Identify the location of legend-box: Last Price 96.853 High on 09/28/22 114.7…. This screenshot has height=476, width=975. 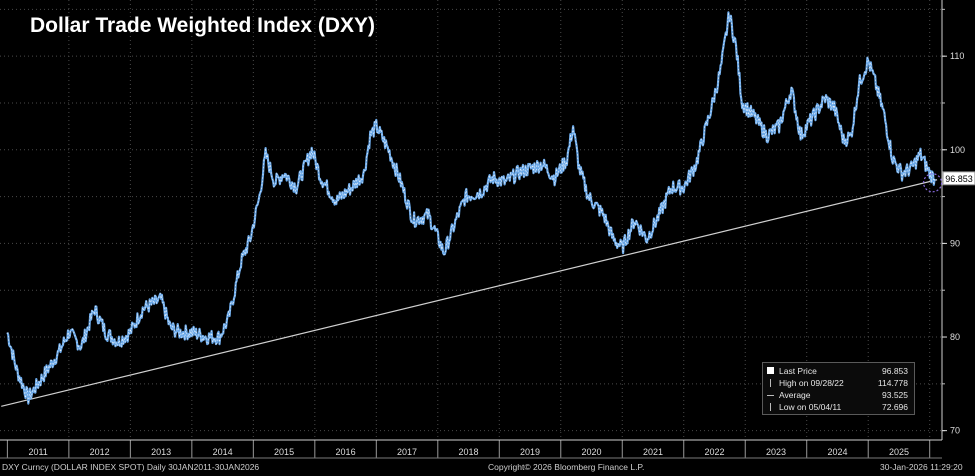
(838, 388).